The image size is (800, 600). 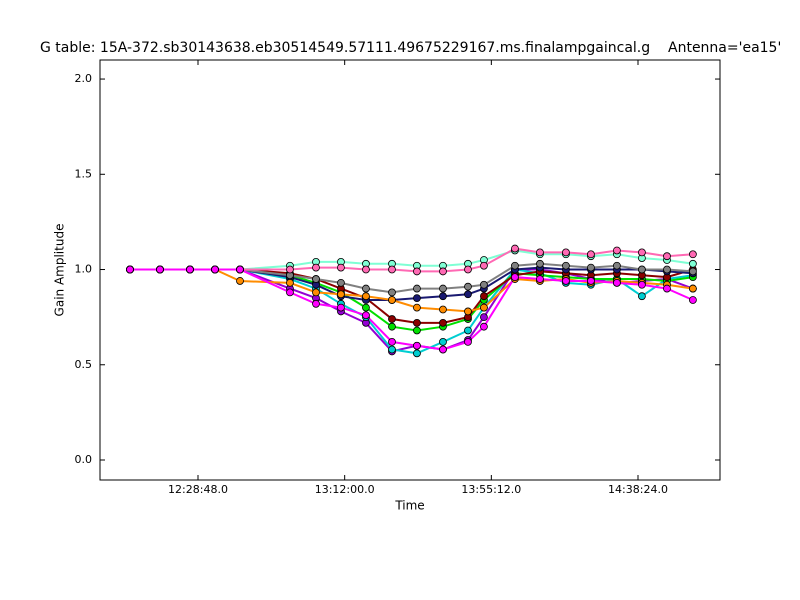 I want to click on x-axis-label: Time, so click(x=409, y=506).